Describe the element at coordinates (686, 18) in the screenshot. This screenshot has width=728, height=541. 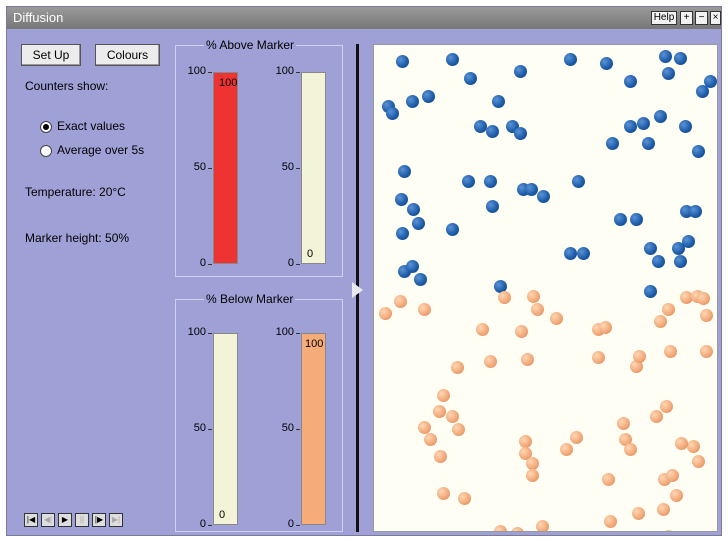
I see `plus-icon: +` at that location.